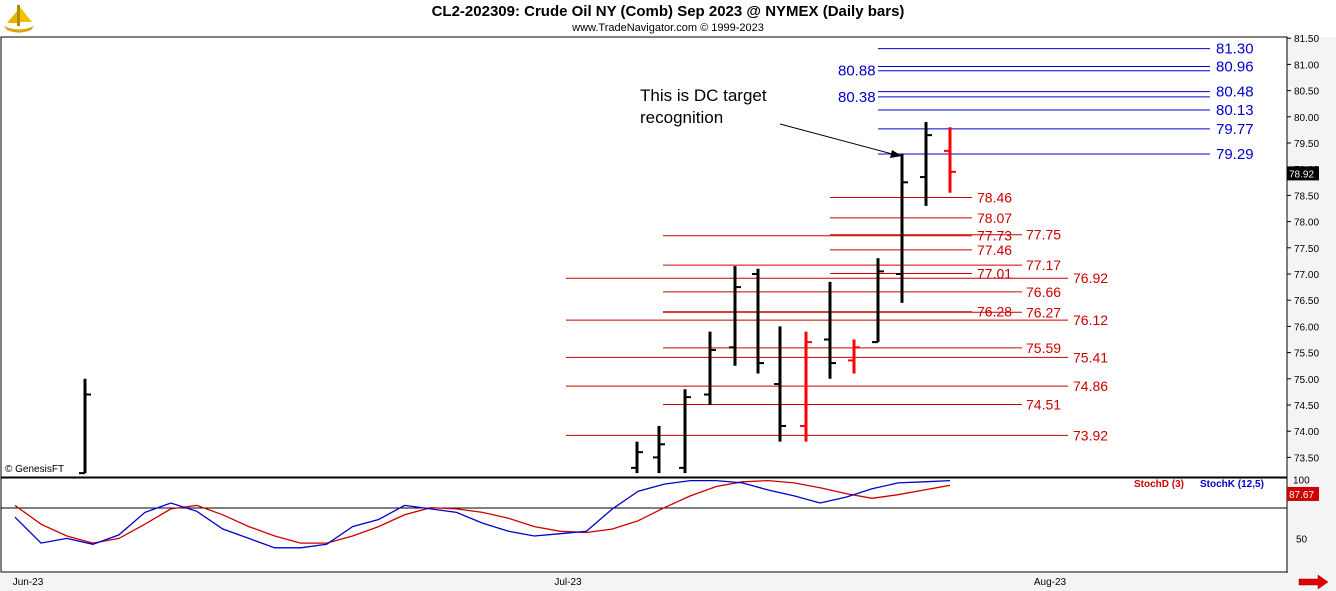  I want to click on blue-level-label-left: 80.88, so click(857, 71).